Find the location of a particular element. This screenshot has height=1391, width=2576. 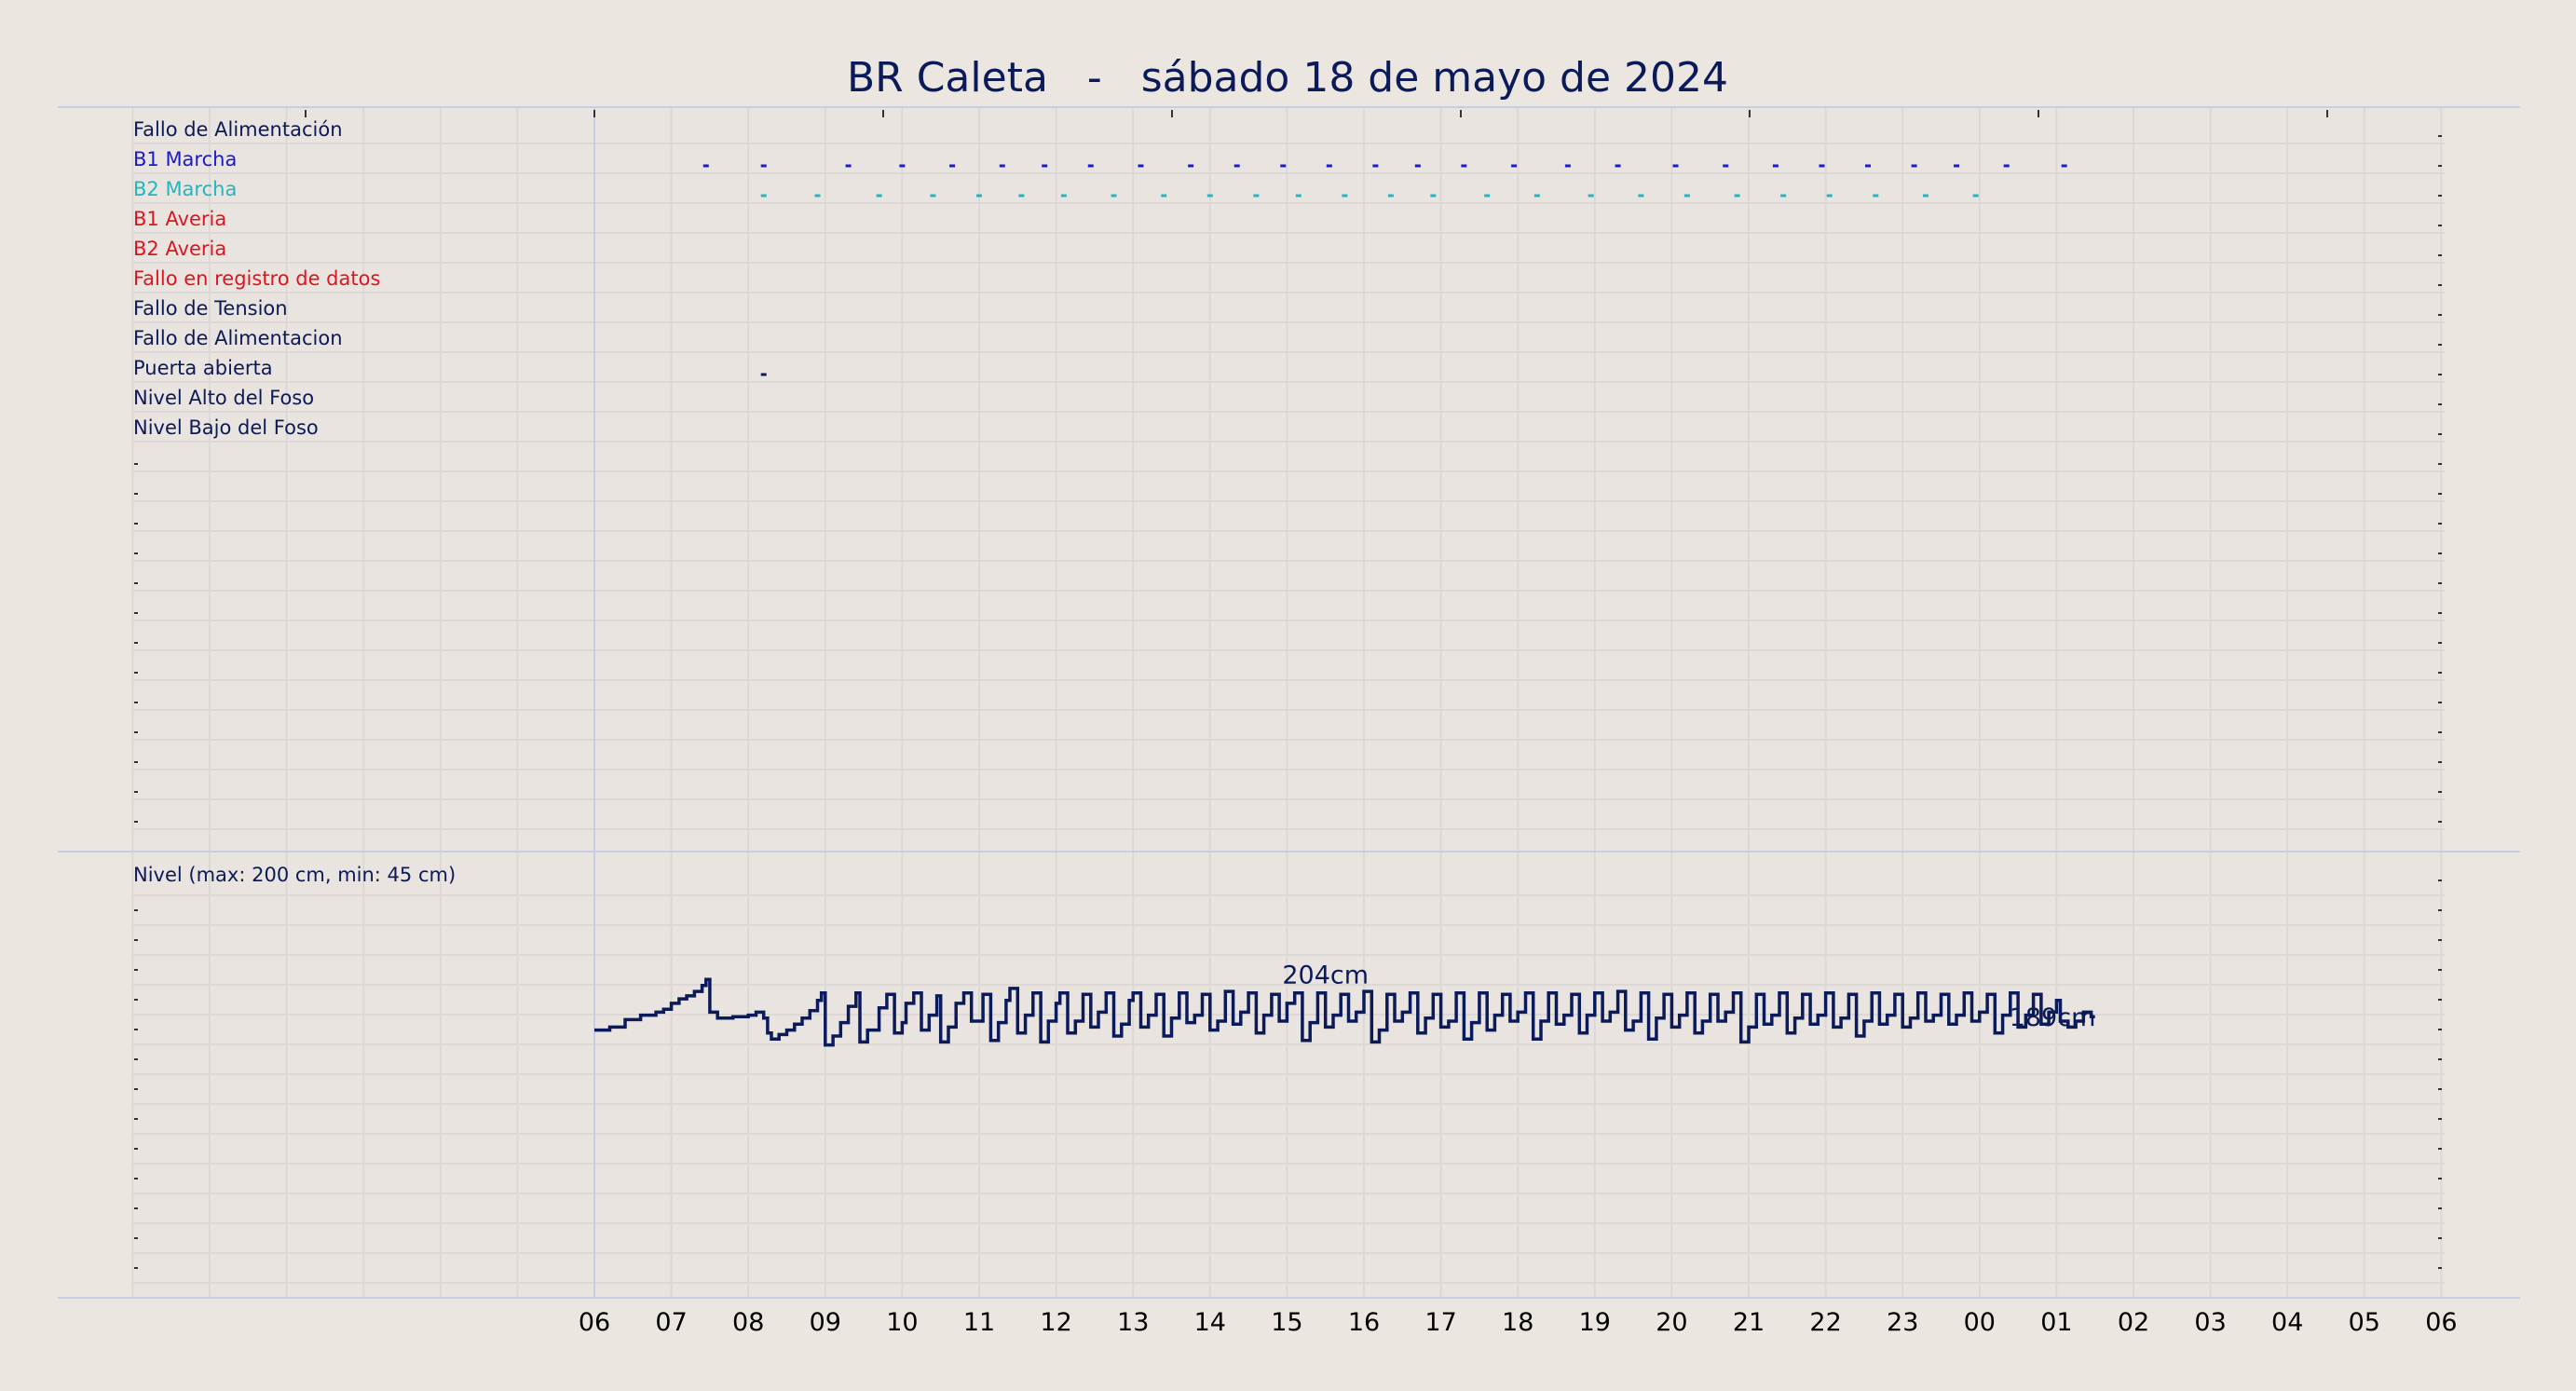

x-tick-label: 13 is located at coordinates (1133, 1322).